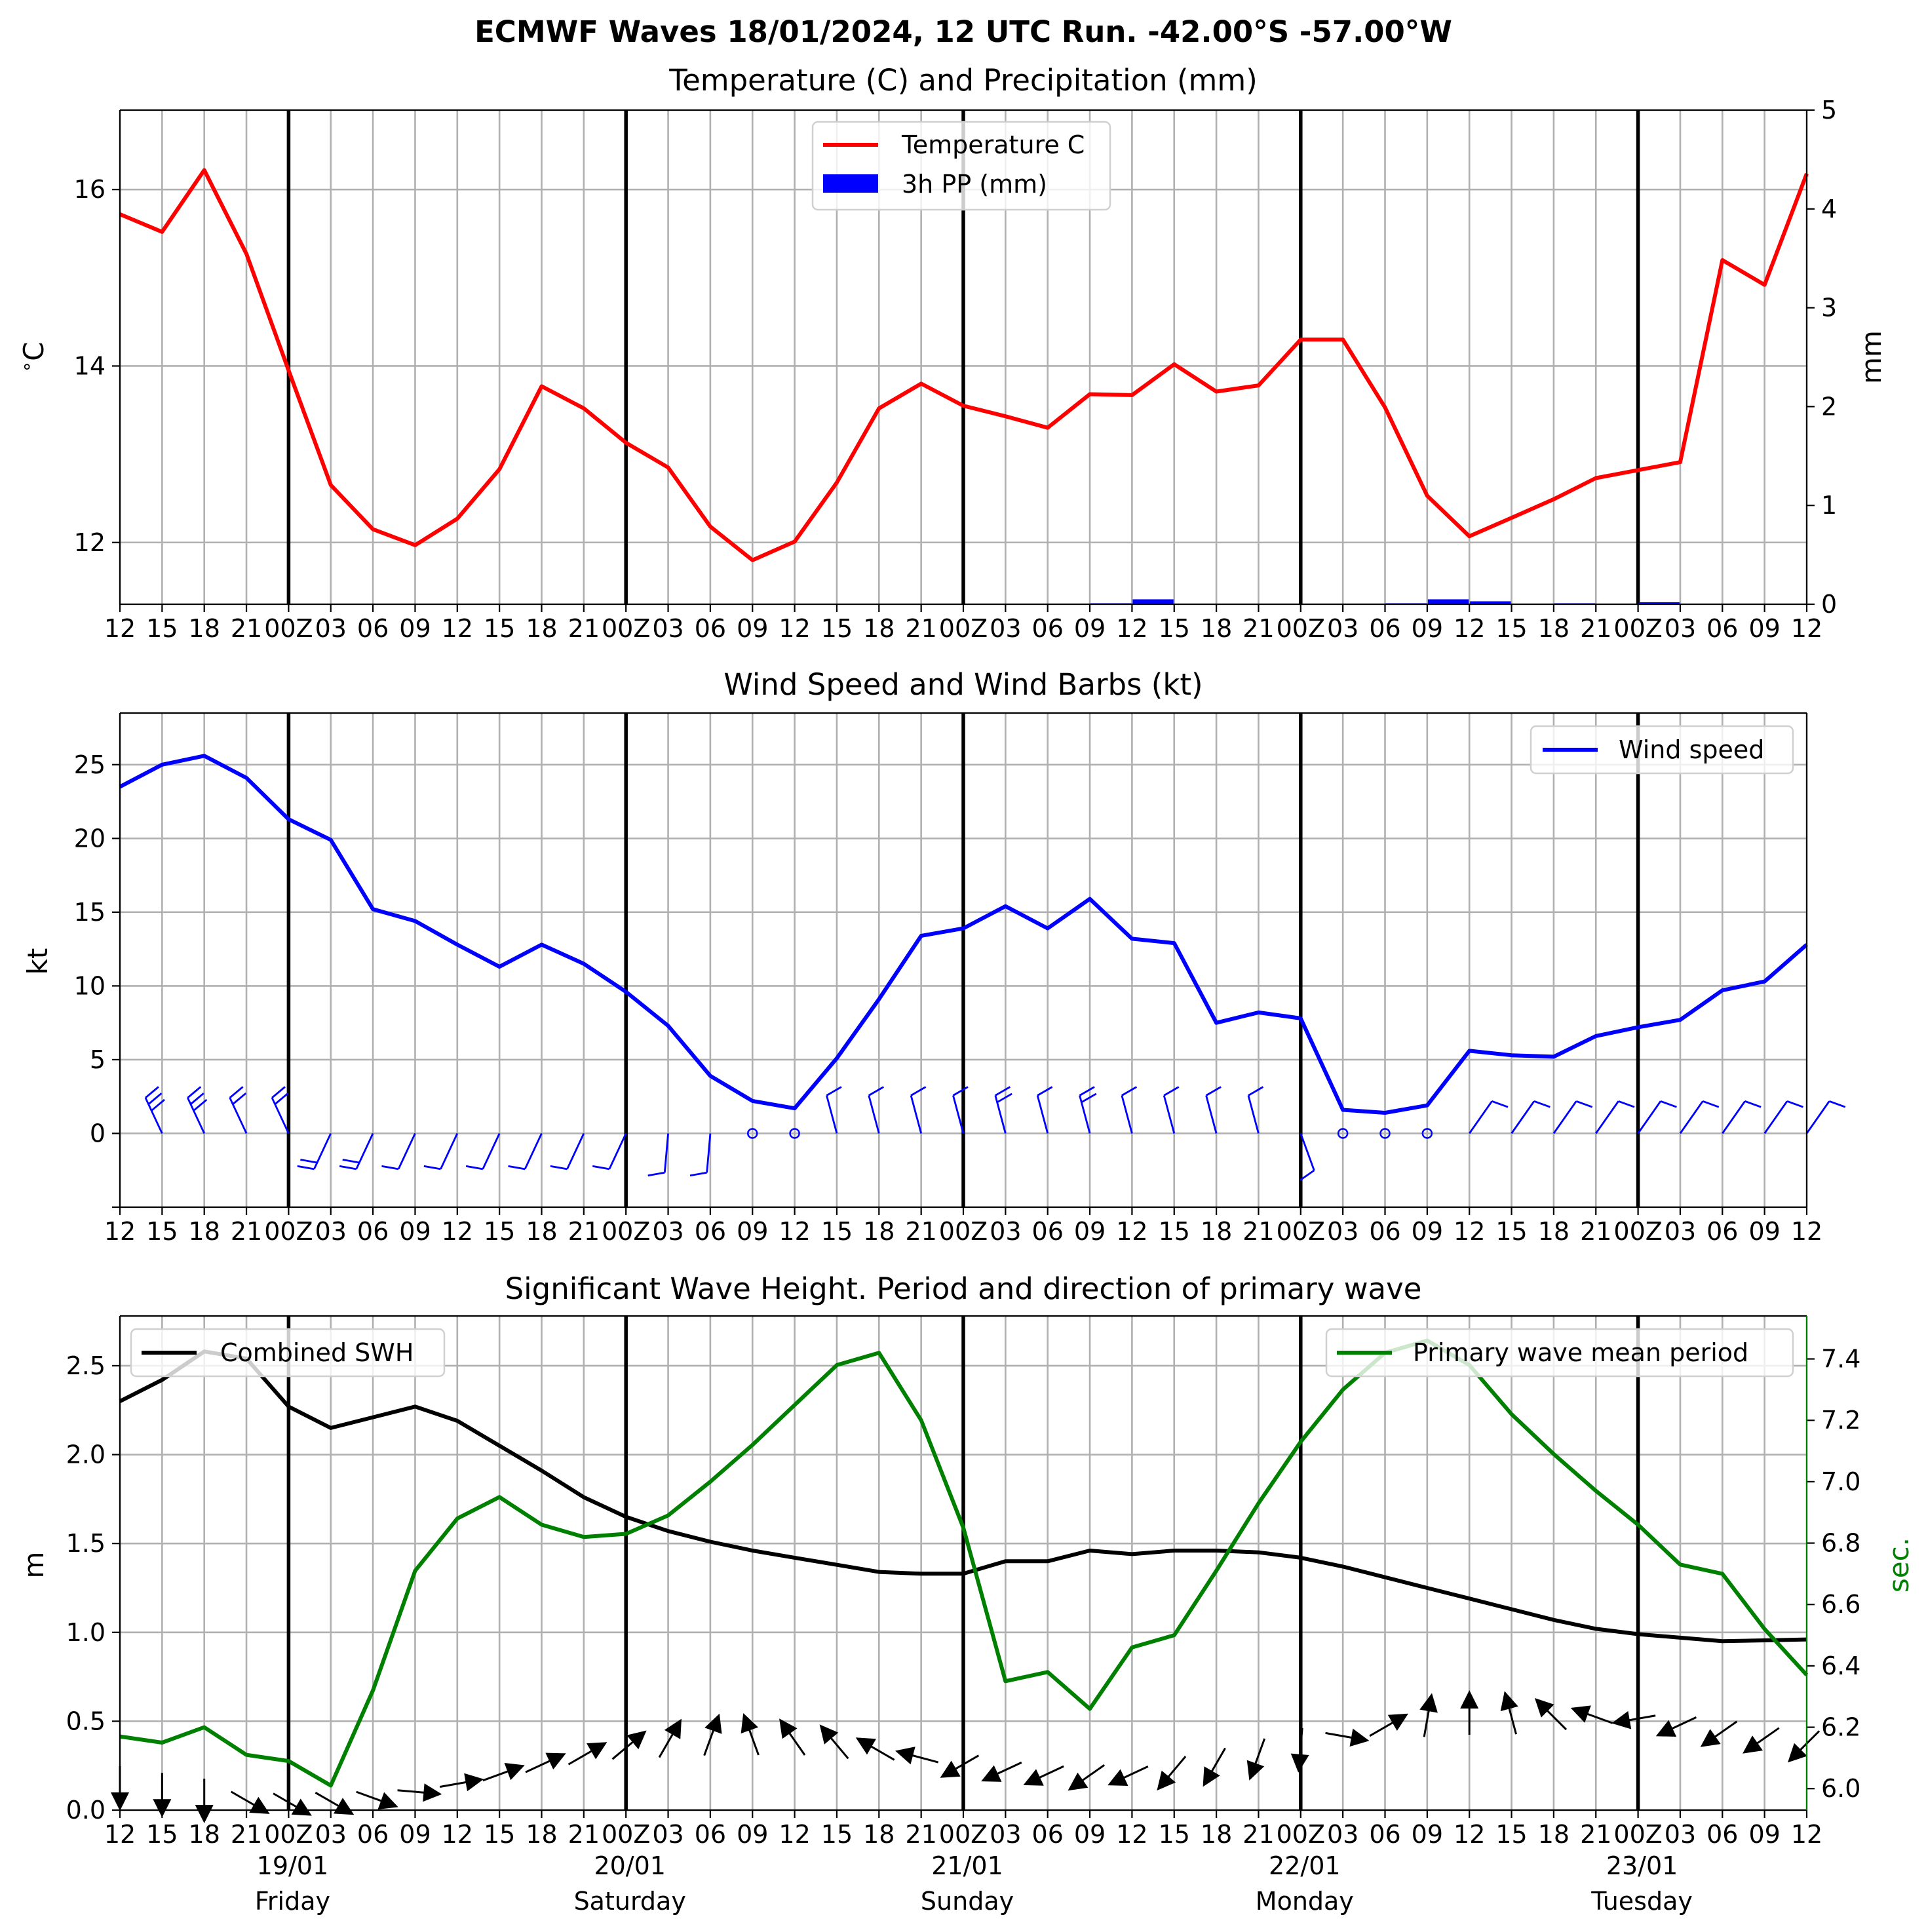 The width and height of the screenshot is (1926, 1932). What do you see at coordinates (1691, 749) in the screenshot?
I see `legend-wind-label: Wind speed` at bounding box center [1691, 749].